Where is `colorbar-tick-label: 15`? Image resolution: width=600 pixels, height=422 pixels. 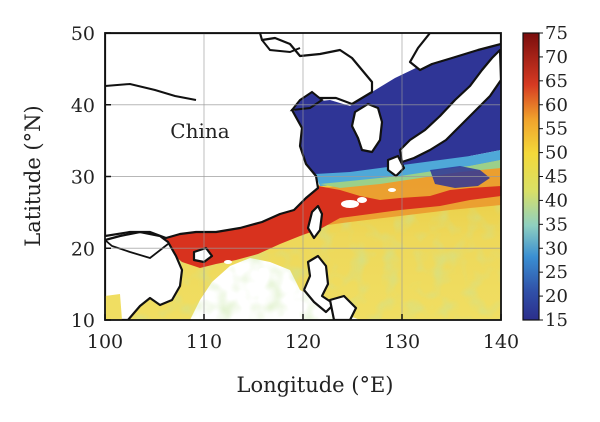 colorbar-tick-label: 15 is located at coordinates (556, 320).